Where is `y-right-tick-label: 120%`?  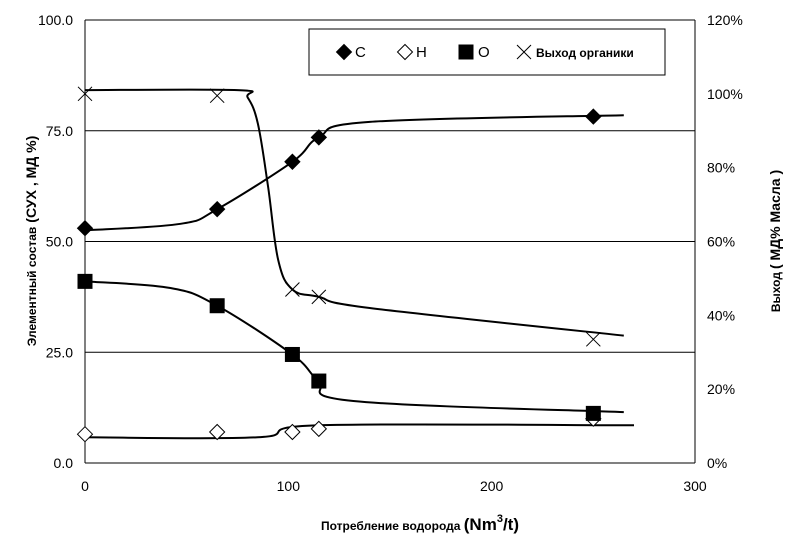
y-right-tick-label: 120% is located at coordinates (725, 20).